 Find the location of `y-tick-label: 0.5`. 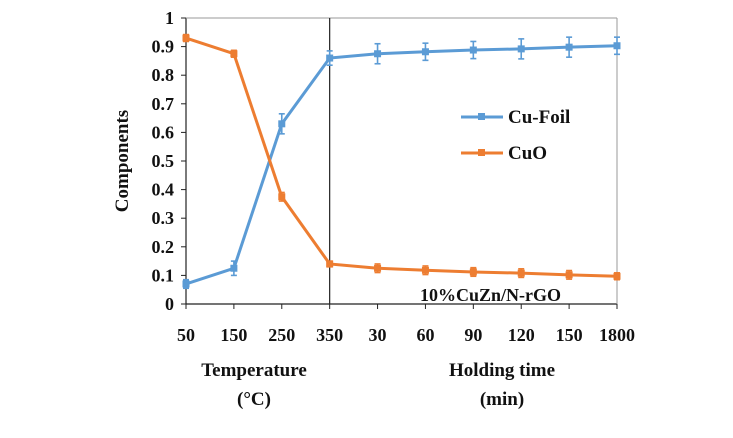

y-tick-label: 0.5 is located at coordinates (163, 161).